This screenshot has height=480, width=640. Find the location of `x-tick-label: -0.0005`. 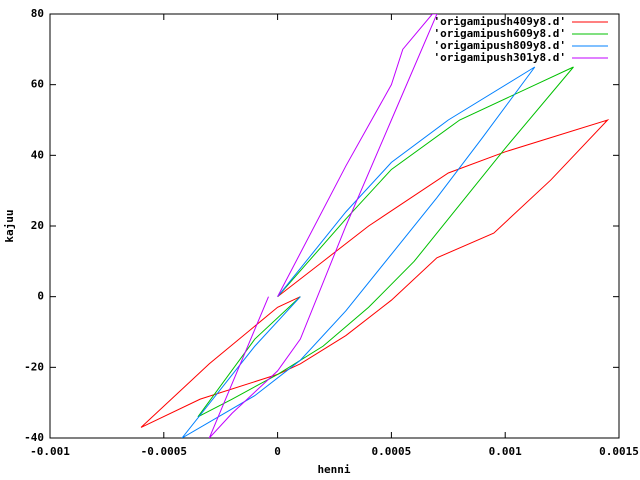

x-tick-label: -0.0005 is located at coordinates (164, 451).